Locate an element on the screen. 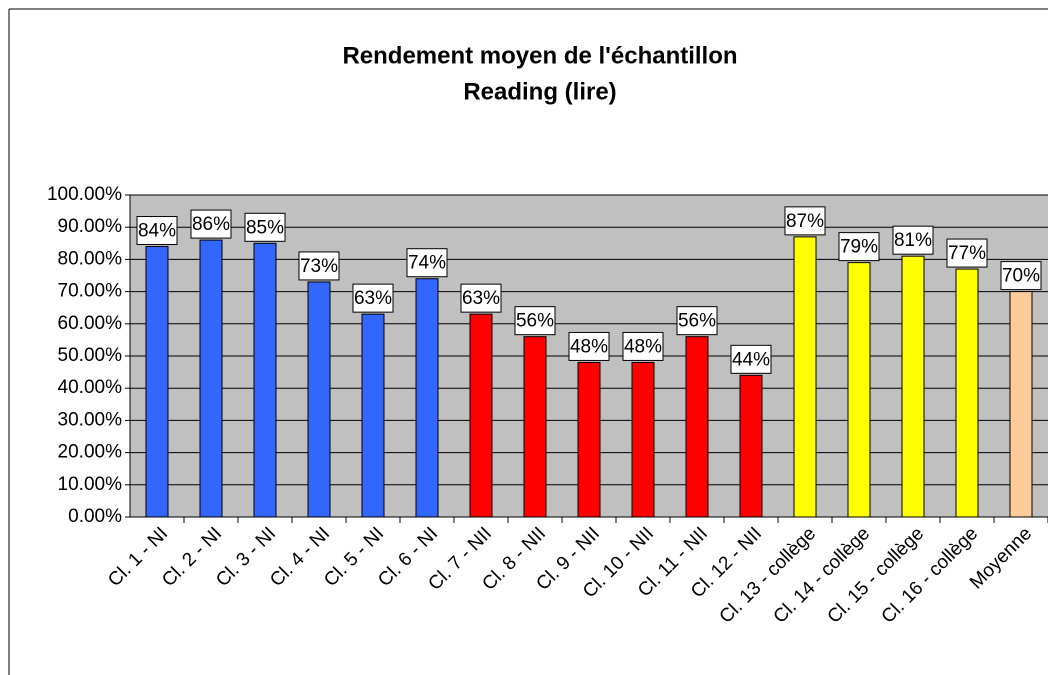  data-label: 86% is located at coordinates (211, 224).